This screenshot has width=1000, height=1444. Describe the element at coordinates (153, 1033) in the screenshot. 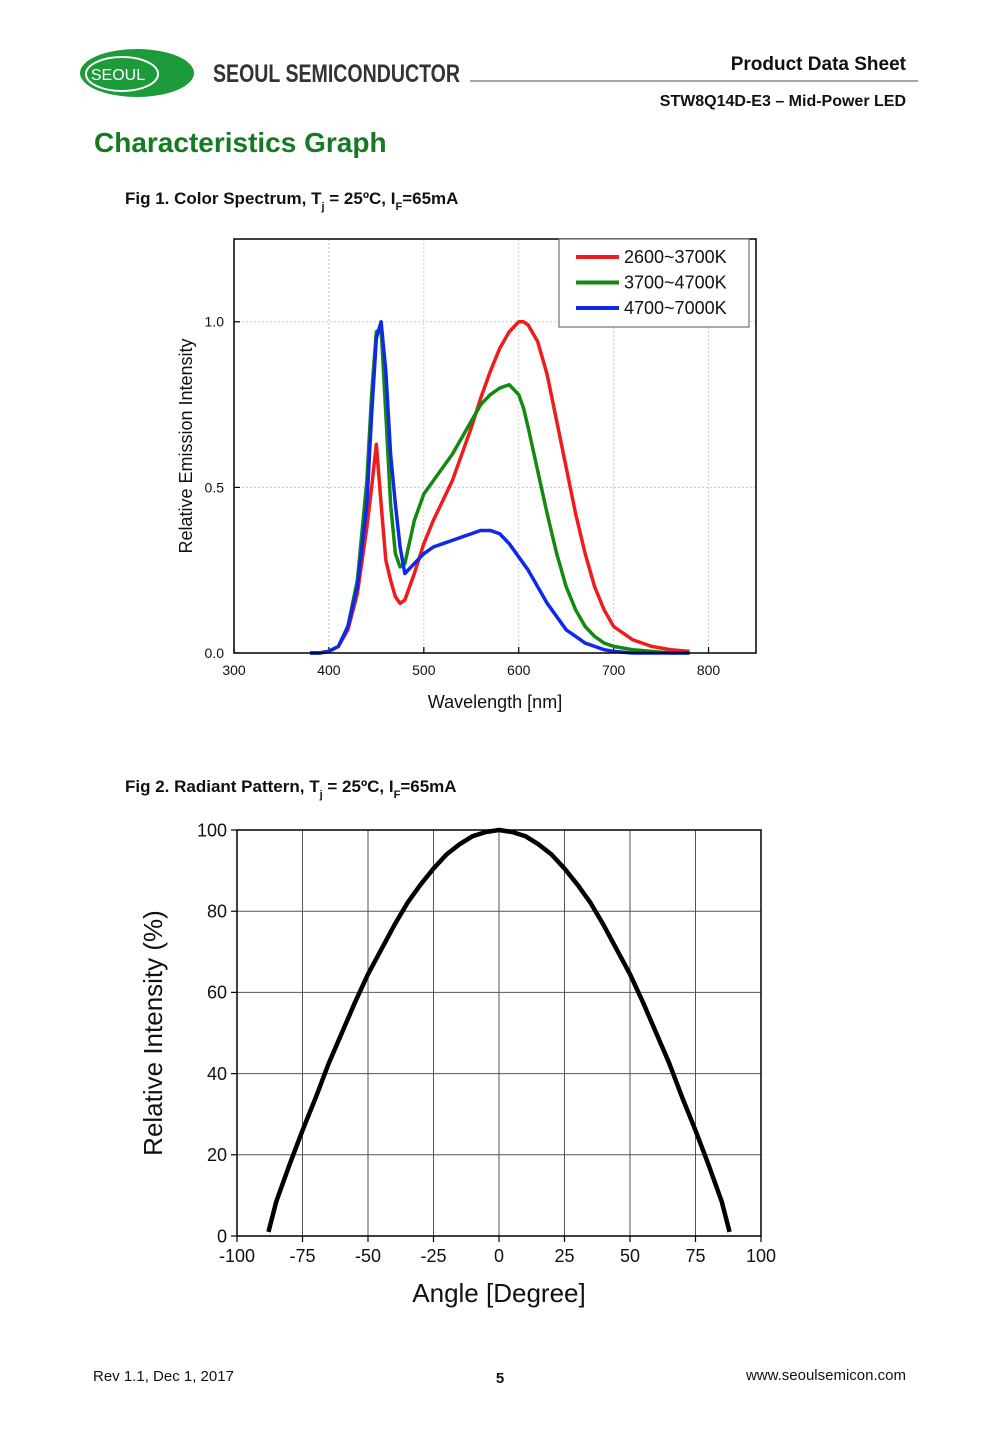

I see `y-axis-label: Relative Intensity (%)` at that location.